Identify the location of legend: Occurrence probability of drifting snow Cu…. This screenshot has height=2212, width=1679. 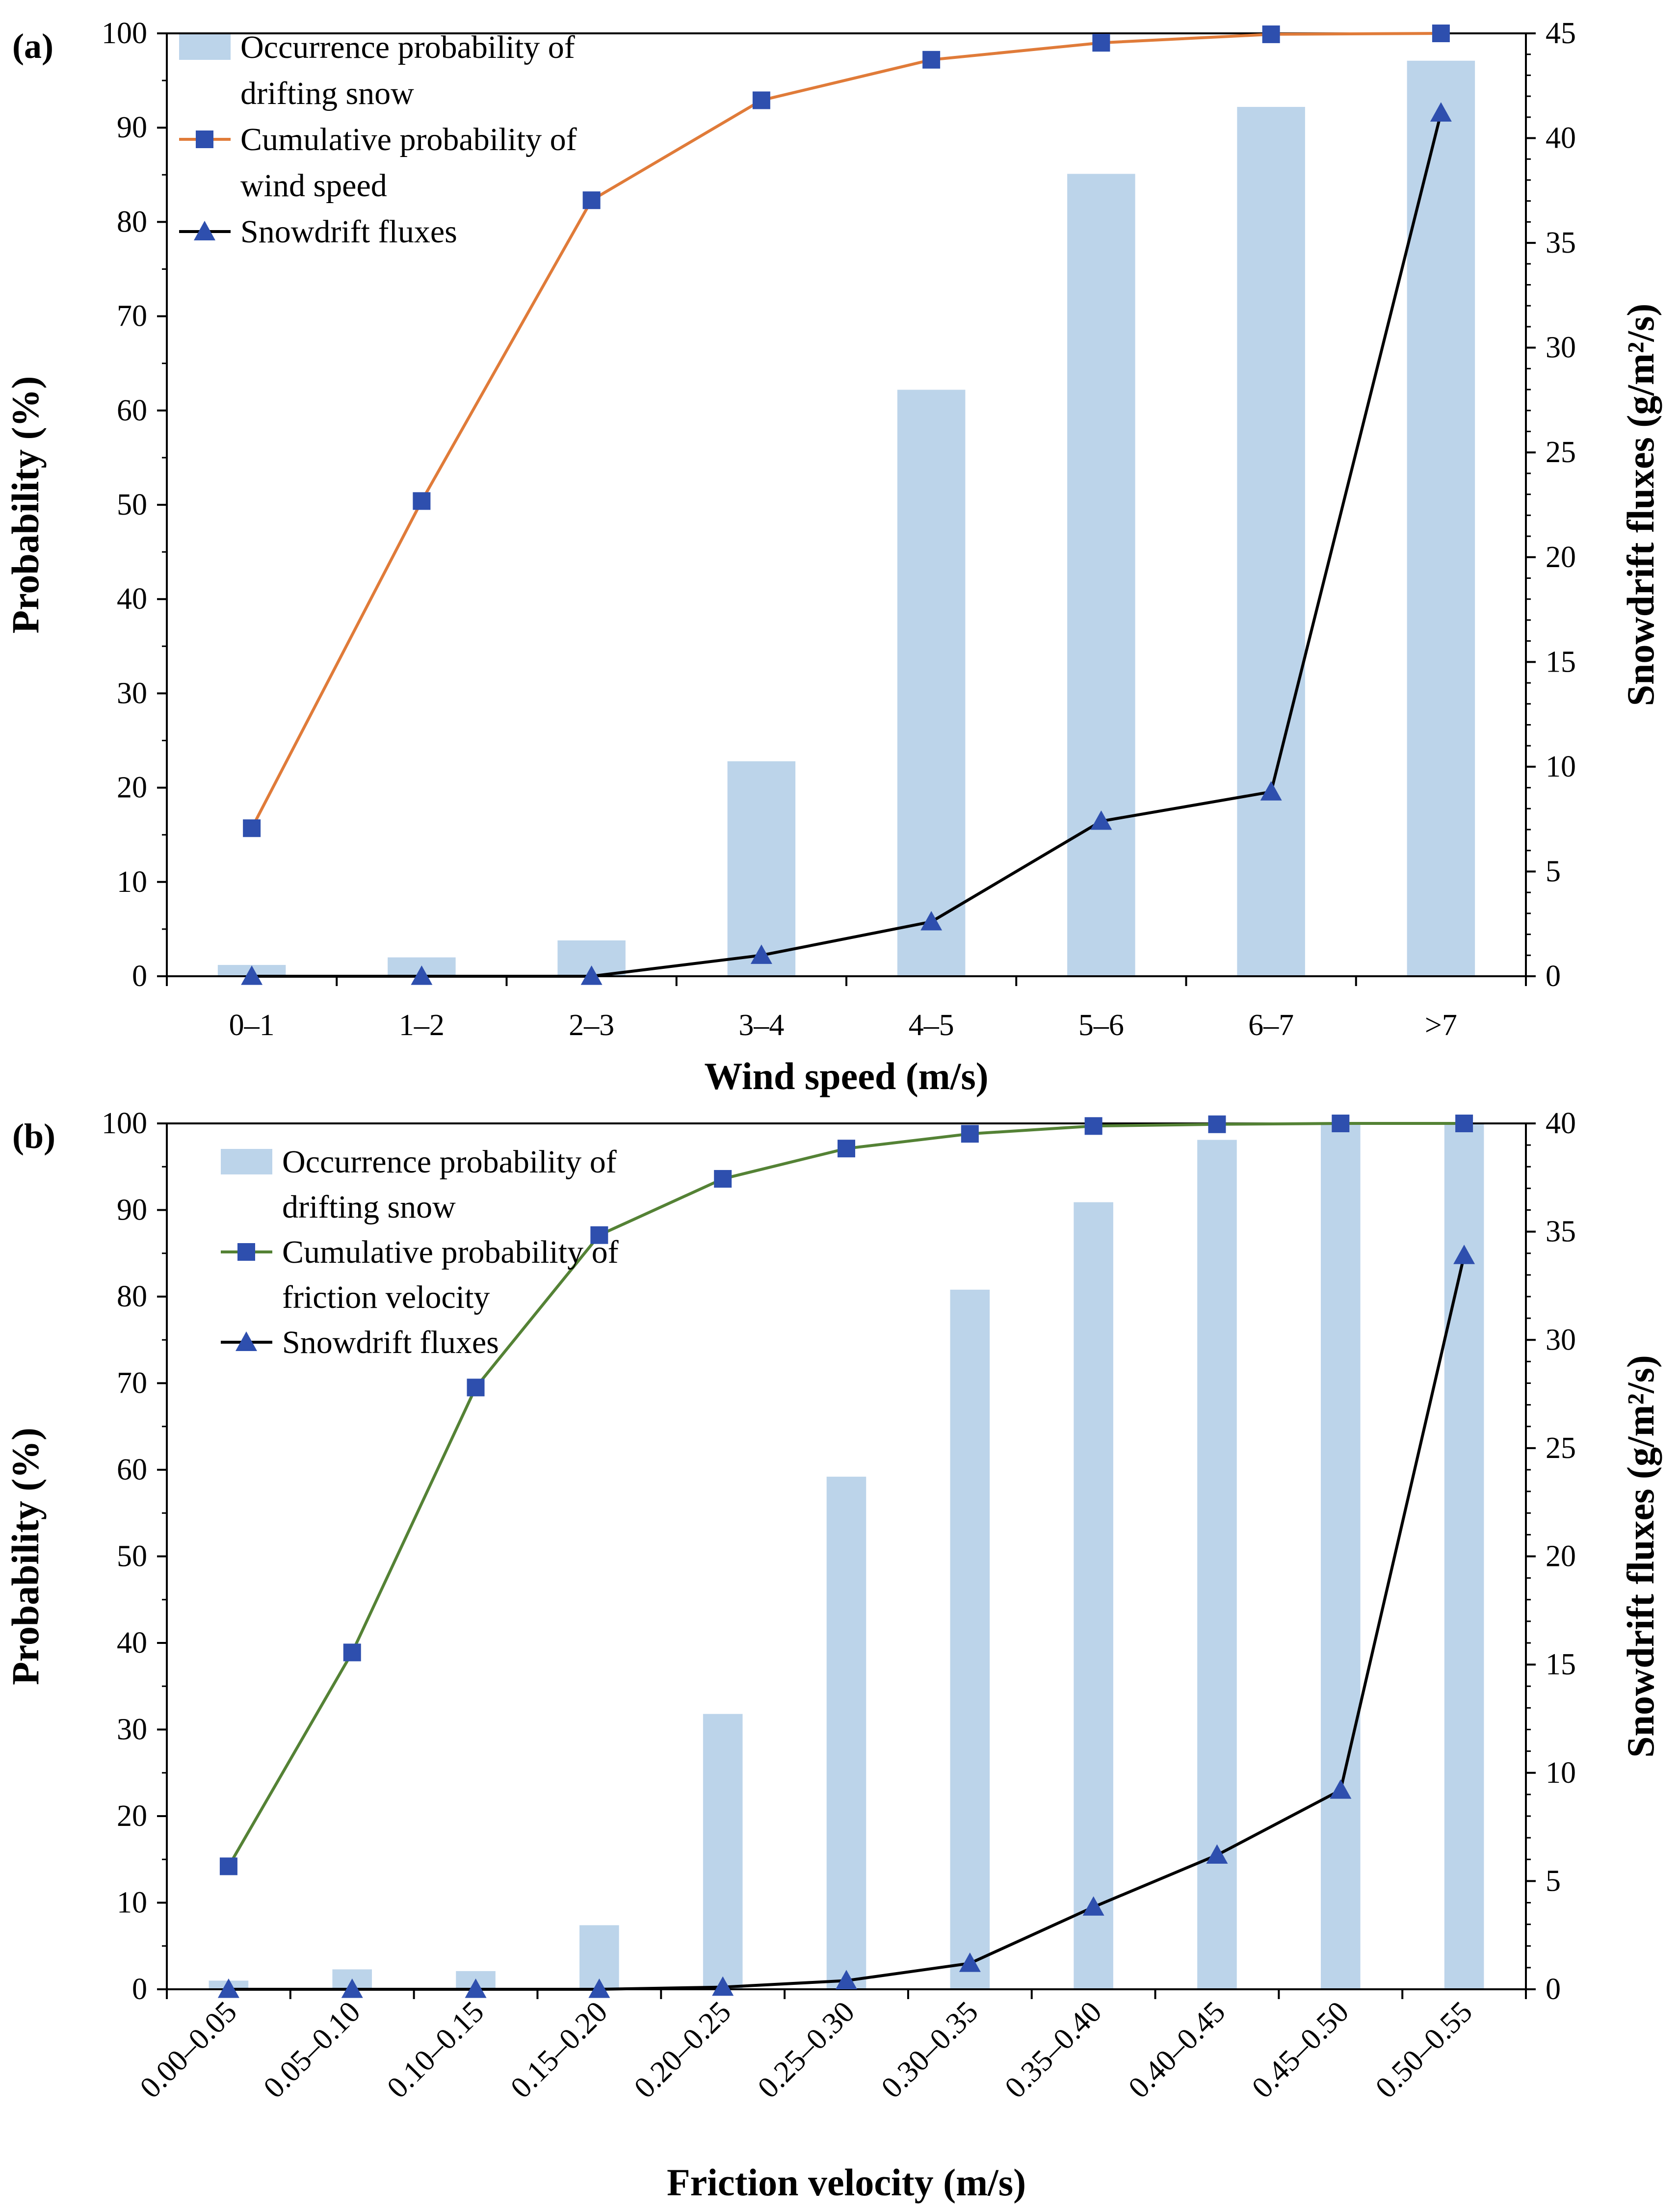
(420, 1252).